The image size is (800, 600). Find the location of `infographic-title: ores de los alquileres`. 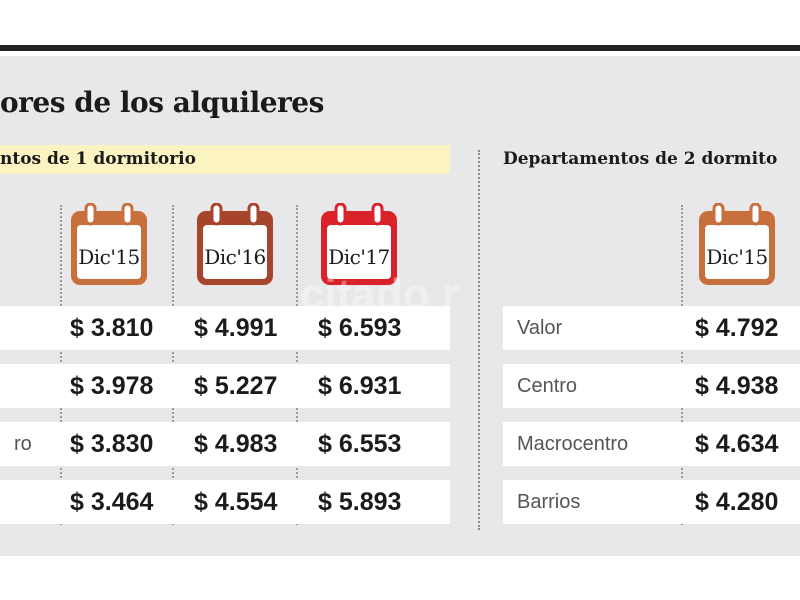

infographic-title: ores de los alquileres is located at coordinates (162, 102).